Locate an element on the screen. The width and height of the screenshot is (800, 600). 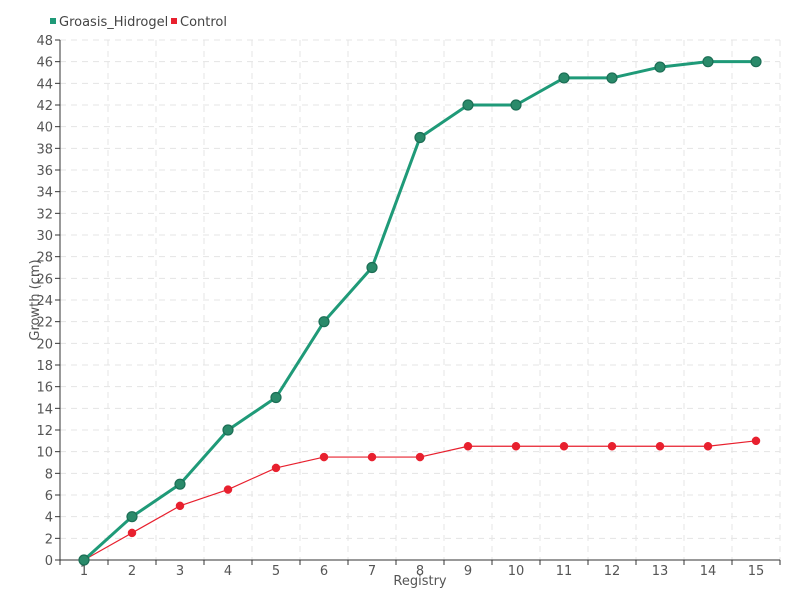
x-tick-label: 11 is located at coordinates (564, 571).